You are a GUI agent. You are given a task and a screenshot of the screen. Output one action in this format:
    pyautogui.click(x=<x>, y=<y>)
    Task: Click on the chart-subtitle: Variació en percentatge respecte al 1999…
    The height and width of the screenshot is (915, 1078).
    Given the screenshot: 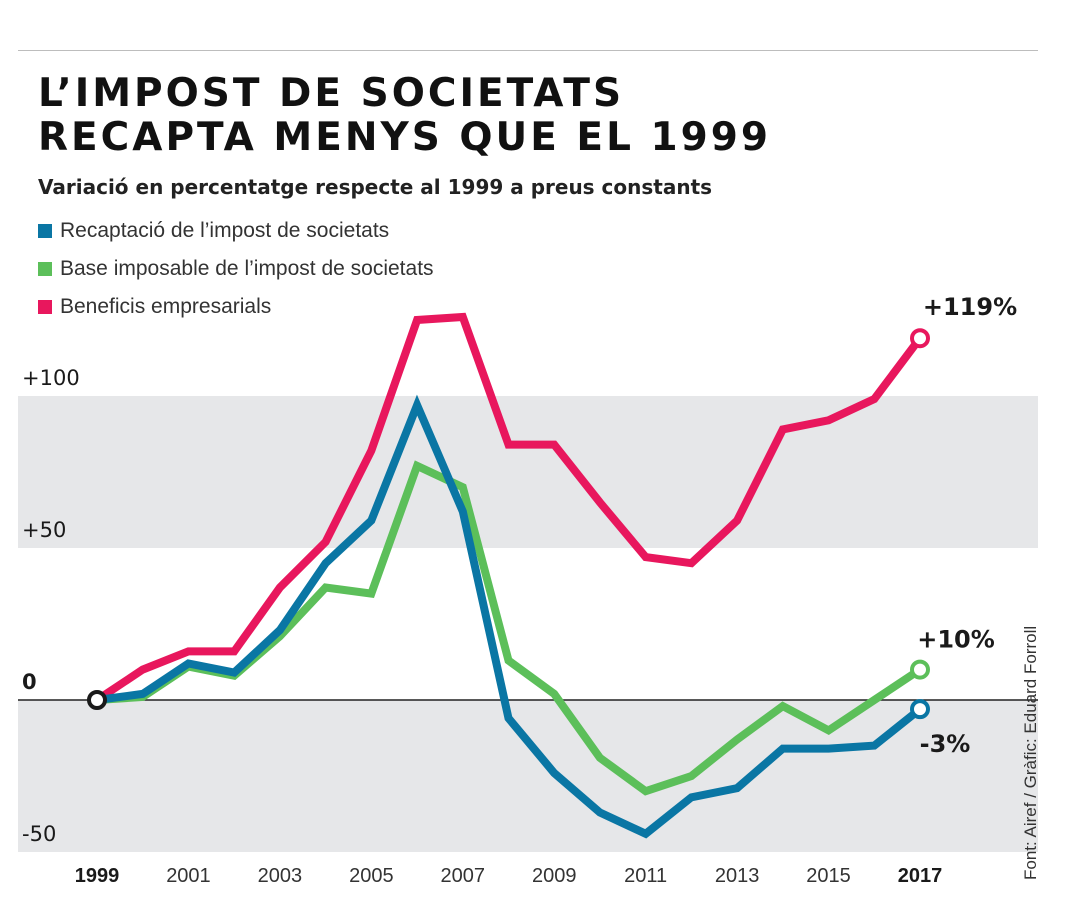 What is the action you would take?
    pyautogui.click(x=375, y=187)
    